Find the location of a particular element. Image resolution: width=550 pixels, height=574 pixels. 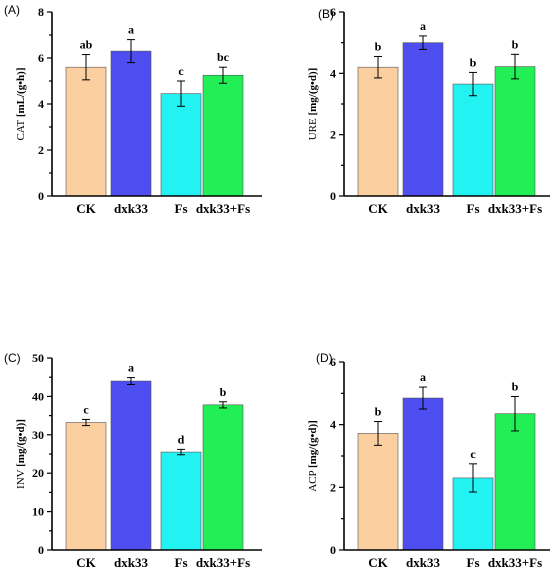

y-axis-label: ACP [mg/(g•d)] is located at coordinates (313, 456).